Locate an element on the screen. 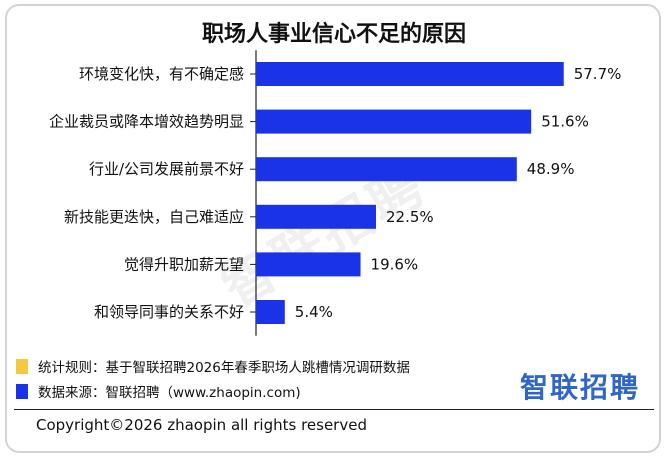  value-label: 22.5% is located at coordinates (410, 217).